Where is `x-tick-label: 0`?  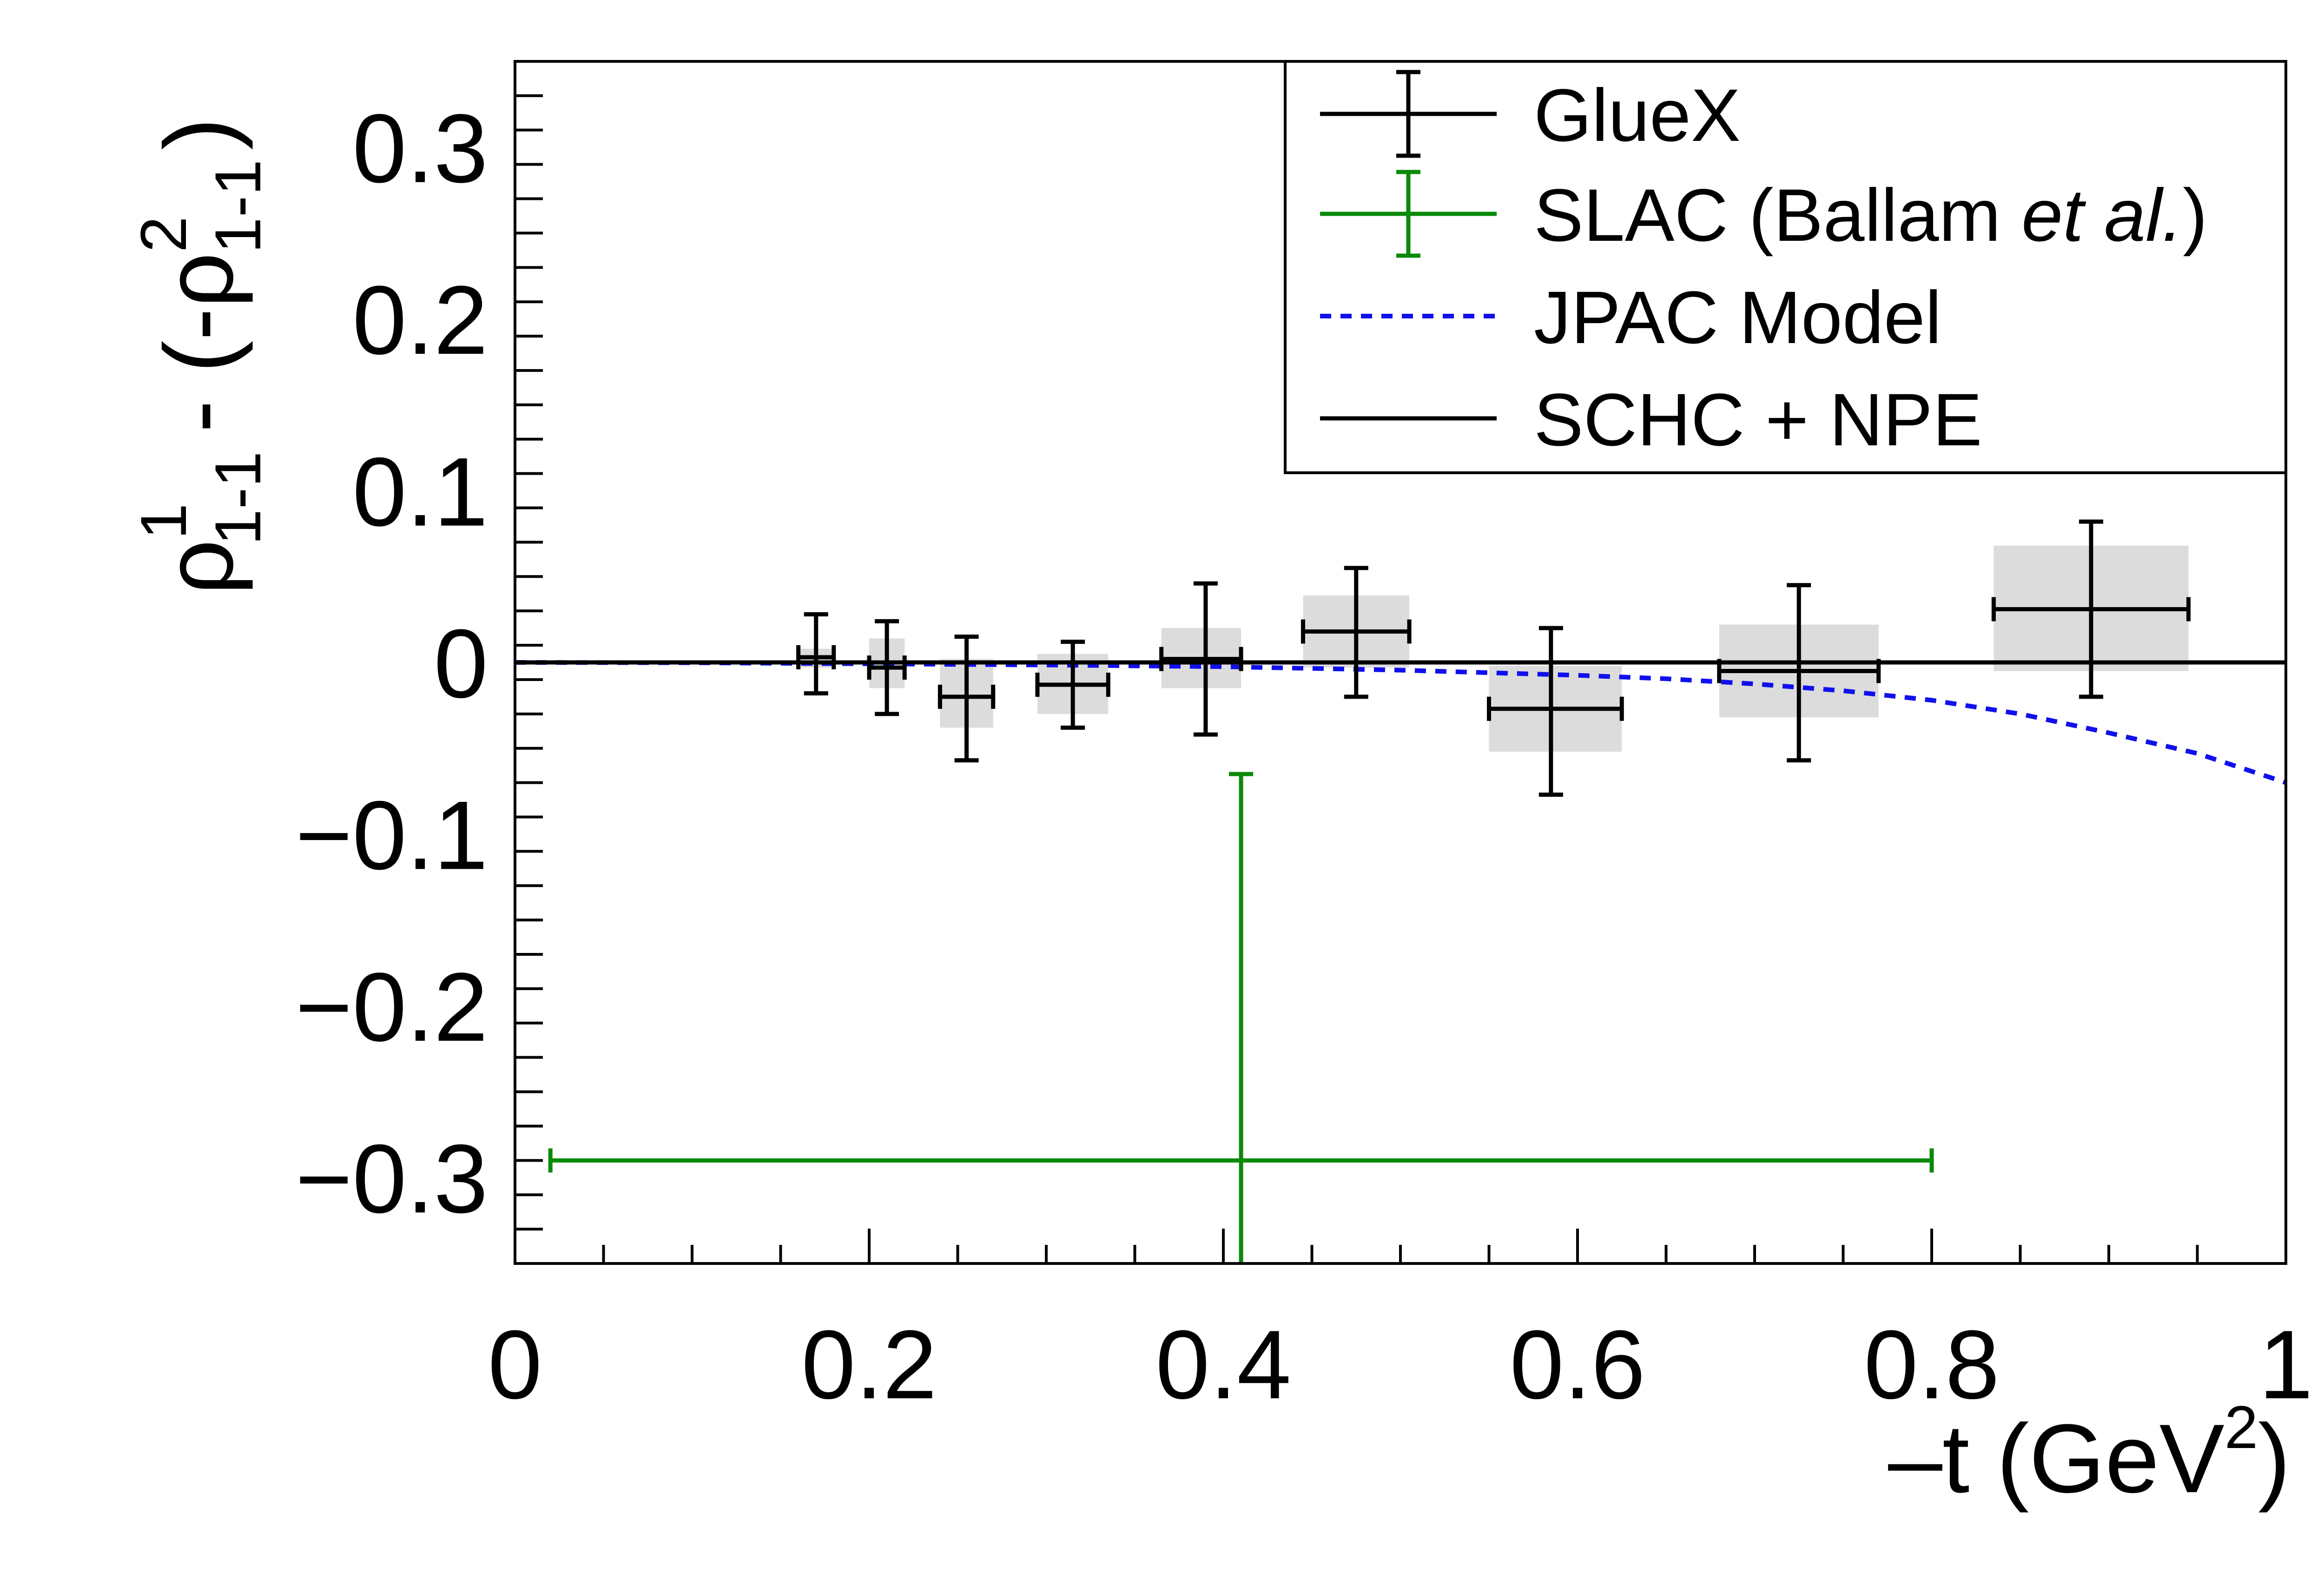
x-tick-label: 0 is located at coordinates (515, 1364).